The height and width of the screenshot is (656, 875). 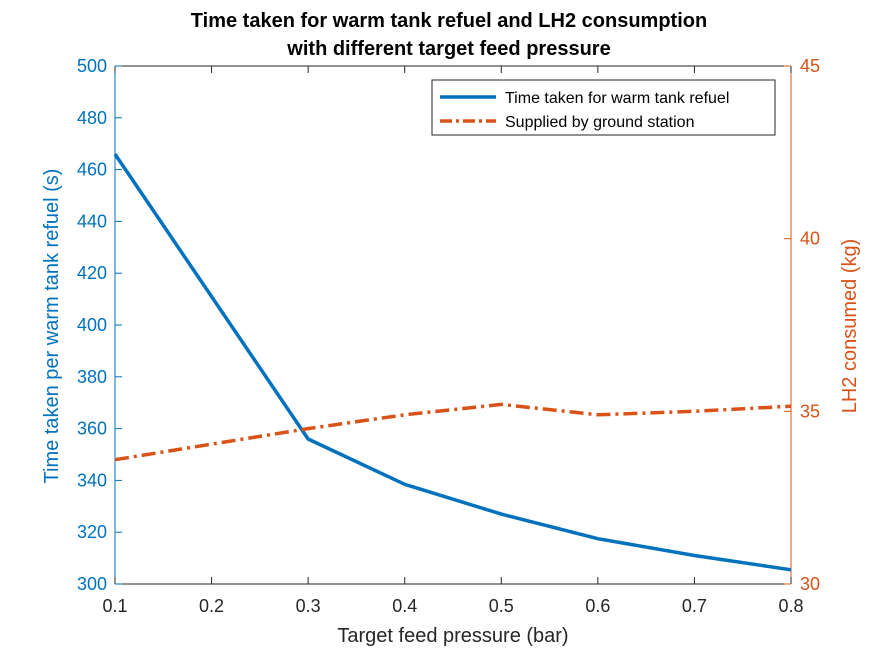 I want to click on legend-box, so click(x=603, y=107).